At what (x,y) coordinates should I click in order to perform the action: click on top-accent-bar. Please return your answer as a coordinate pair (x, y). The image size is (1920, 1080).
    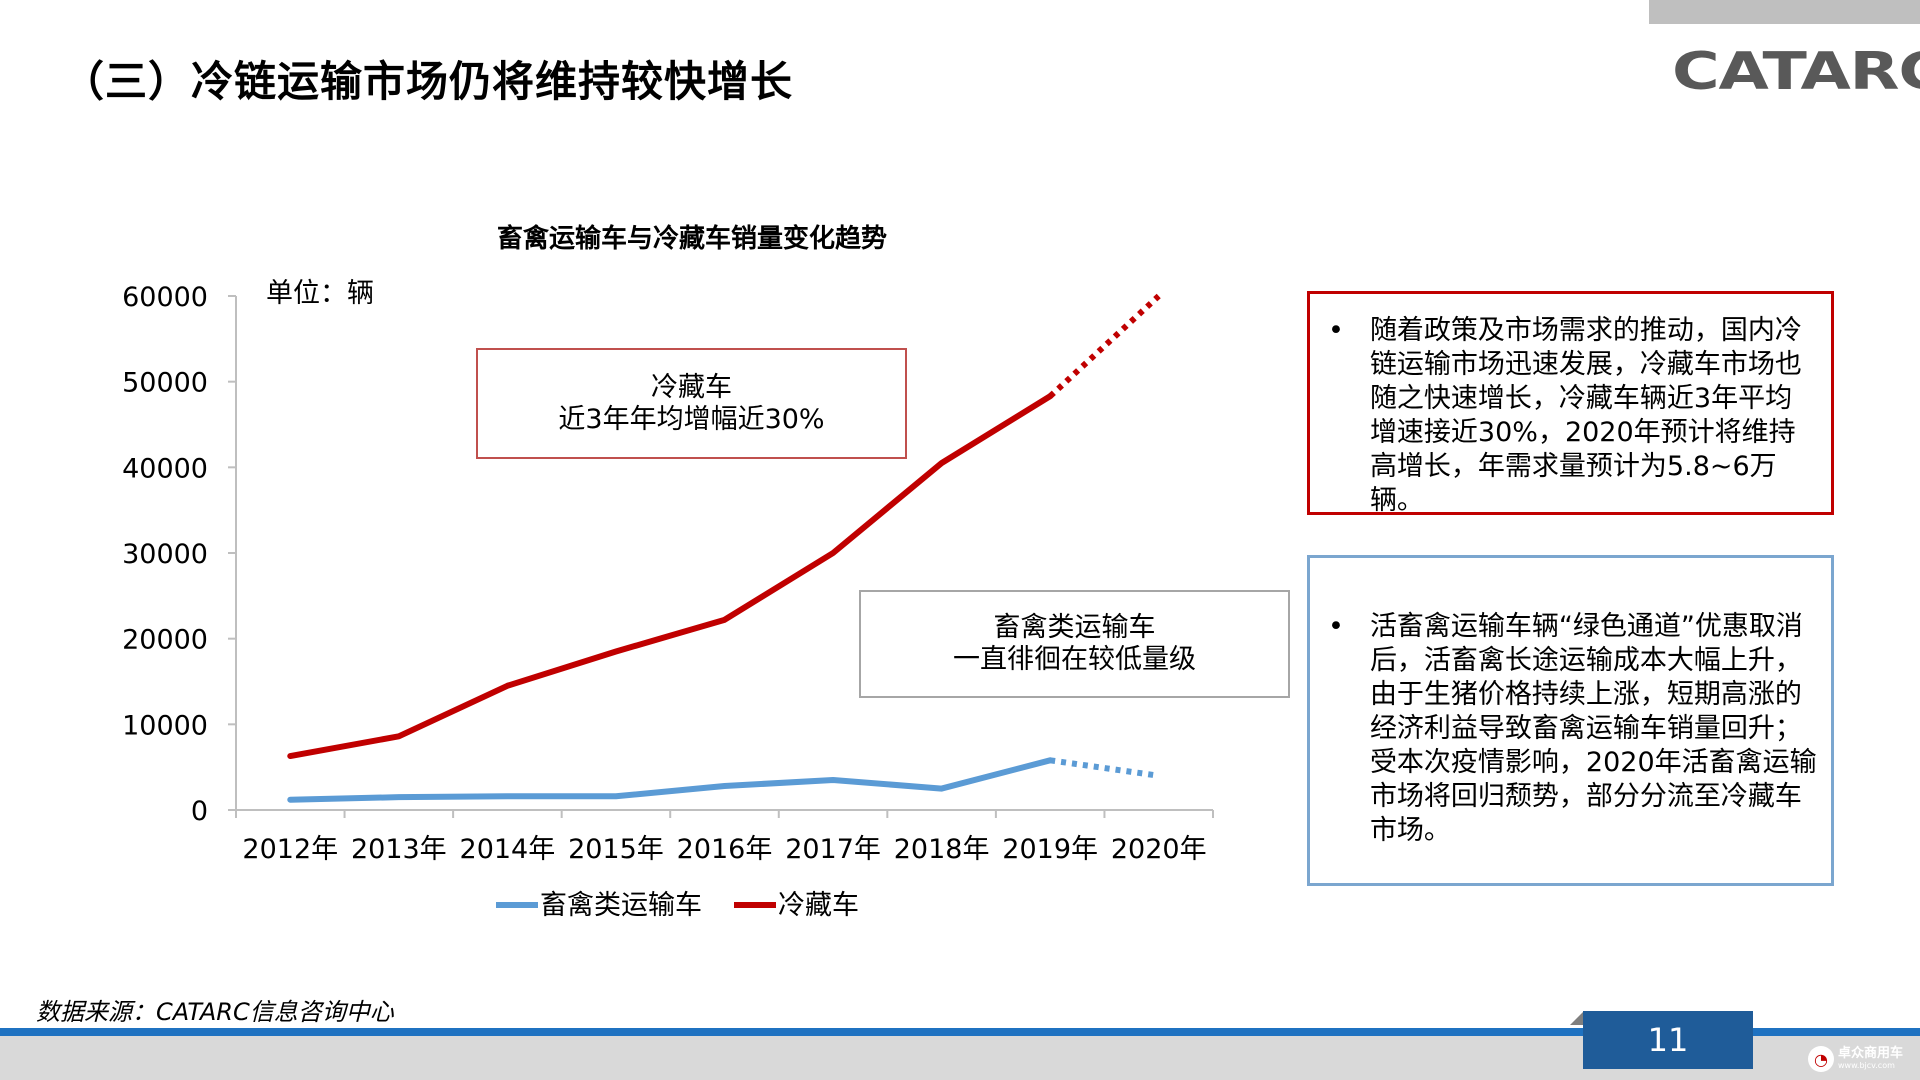
    Looking at the image, I should click on (1784, 12).